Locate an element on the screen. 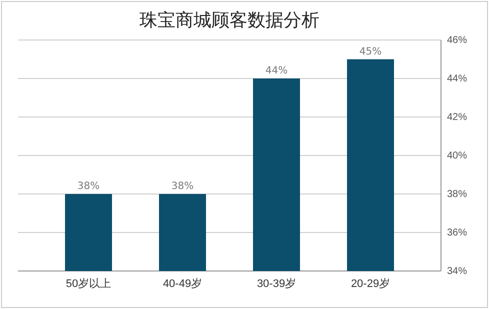 This screenshot has height=309, width=489. y-tick-label: 38% is located at coordinates (457, 194).